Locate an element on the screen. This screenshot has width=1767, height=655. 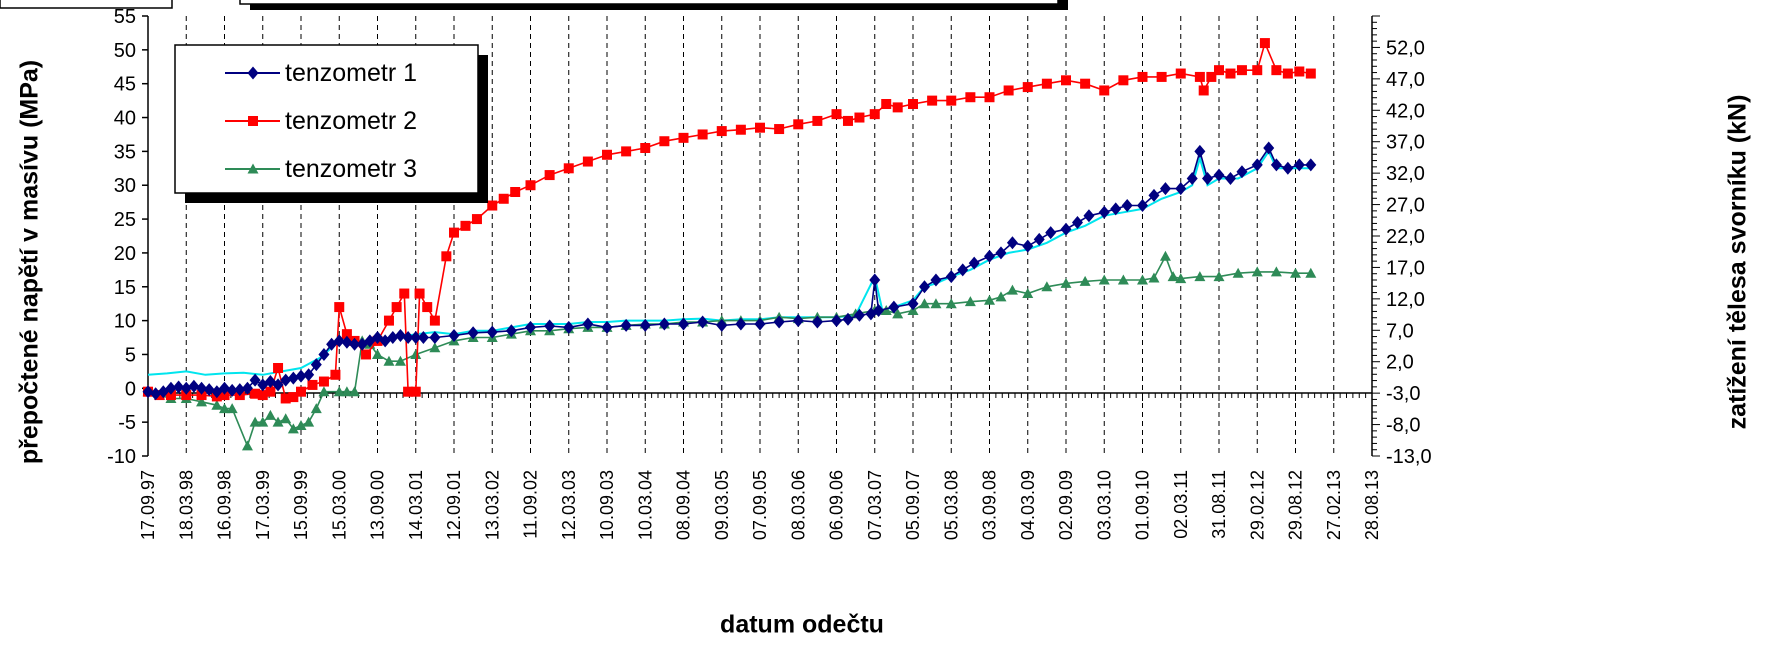
y-tick-label-left: 50 is located at coordinates (125, 51).